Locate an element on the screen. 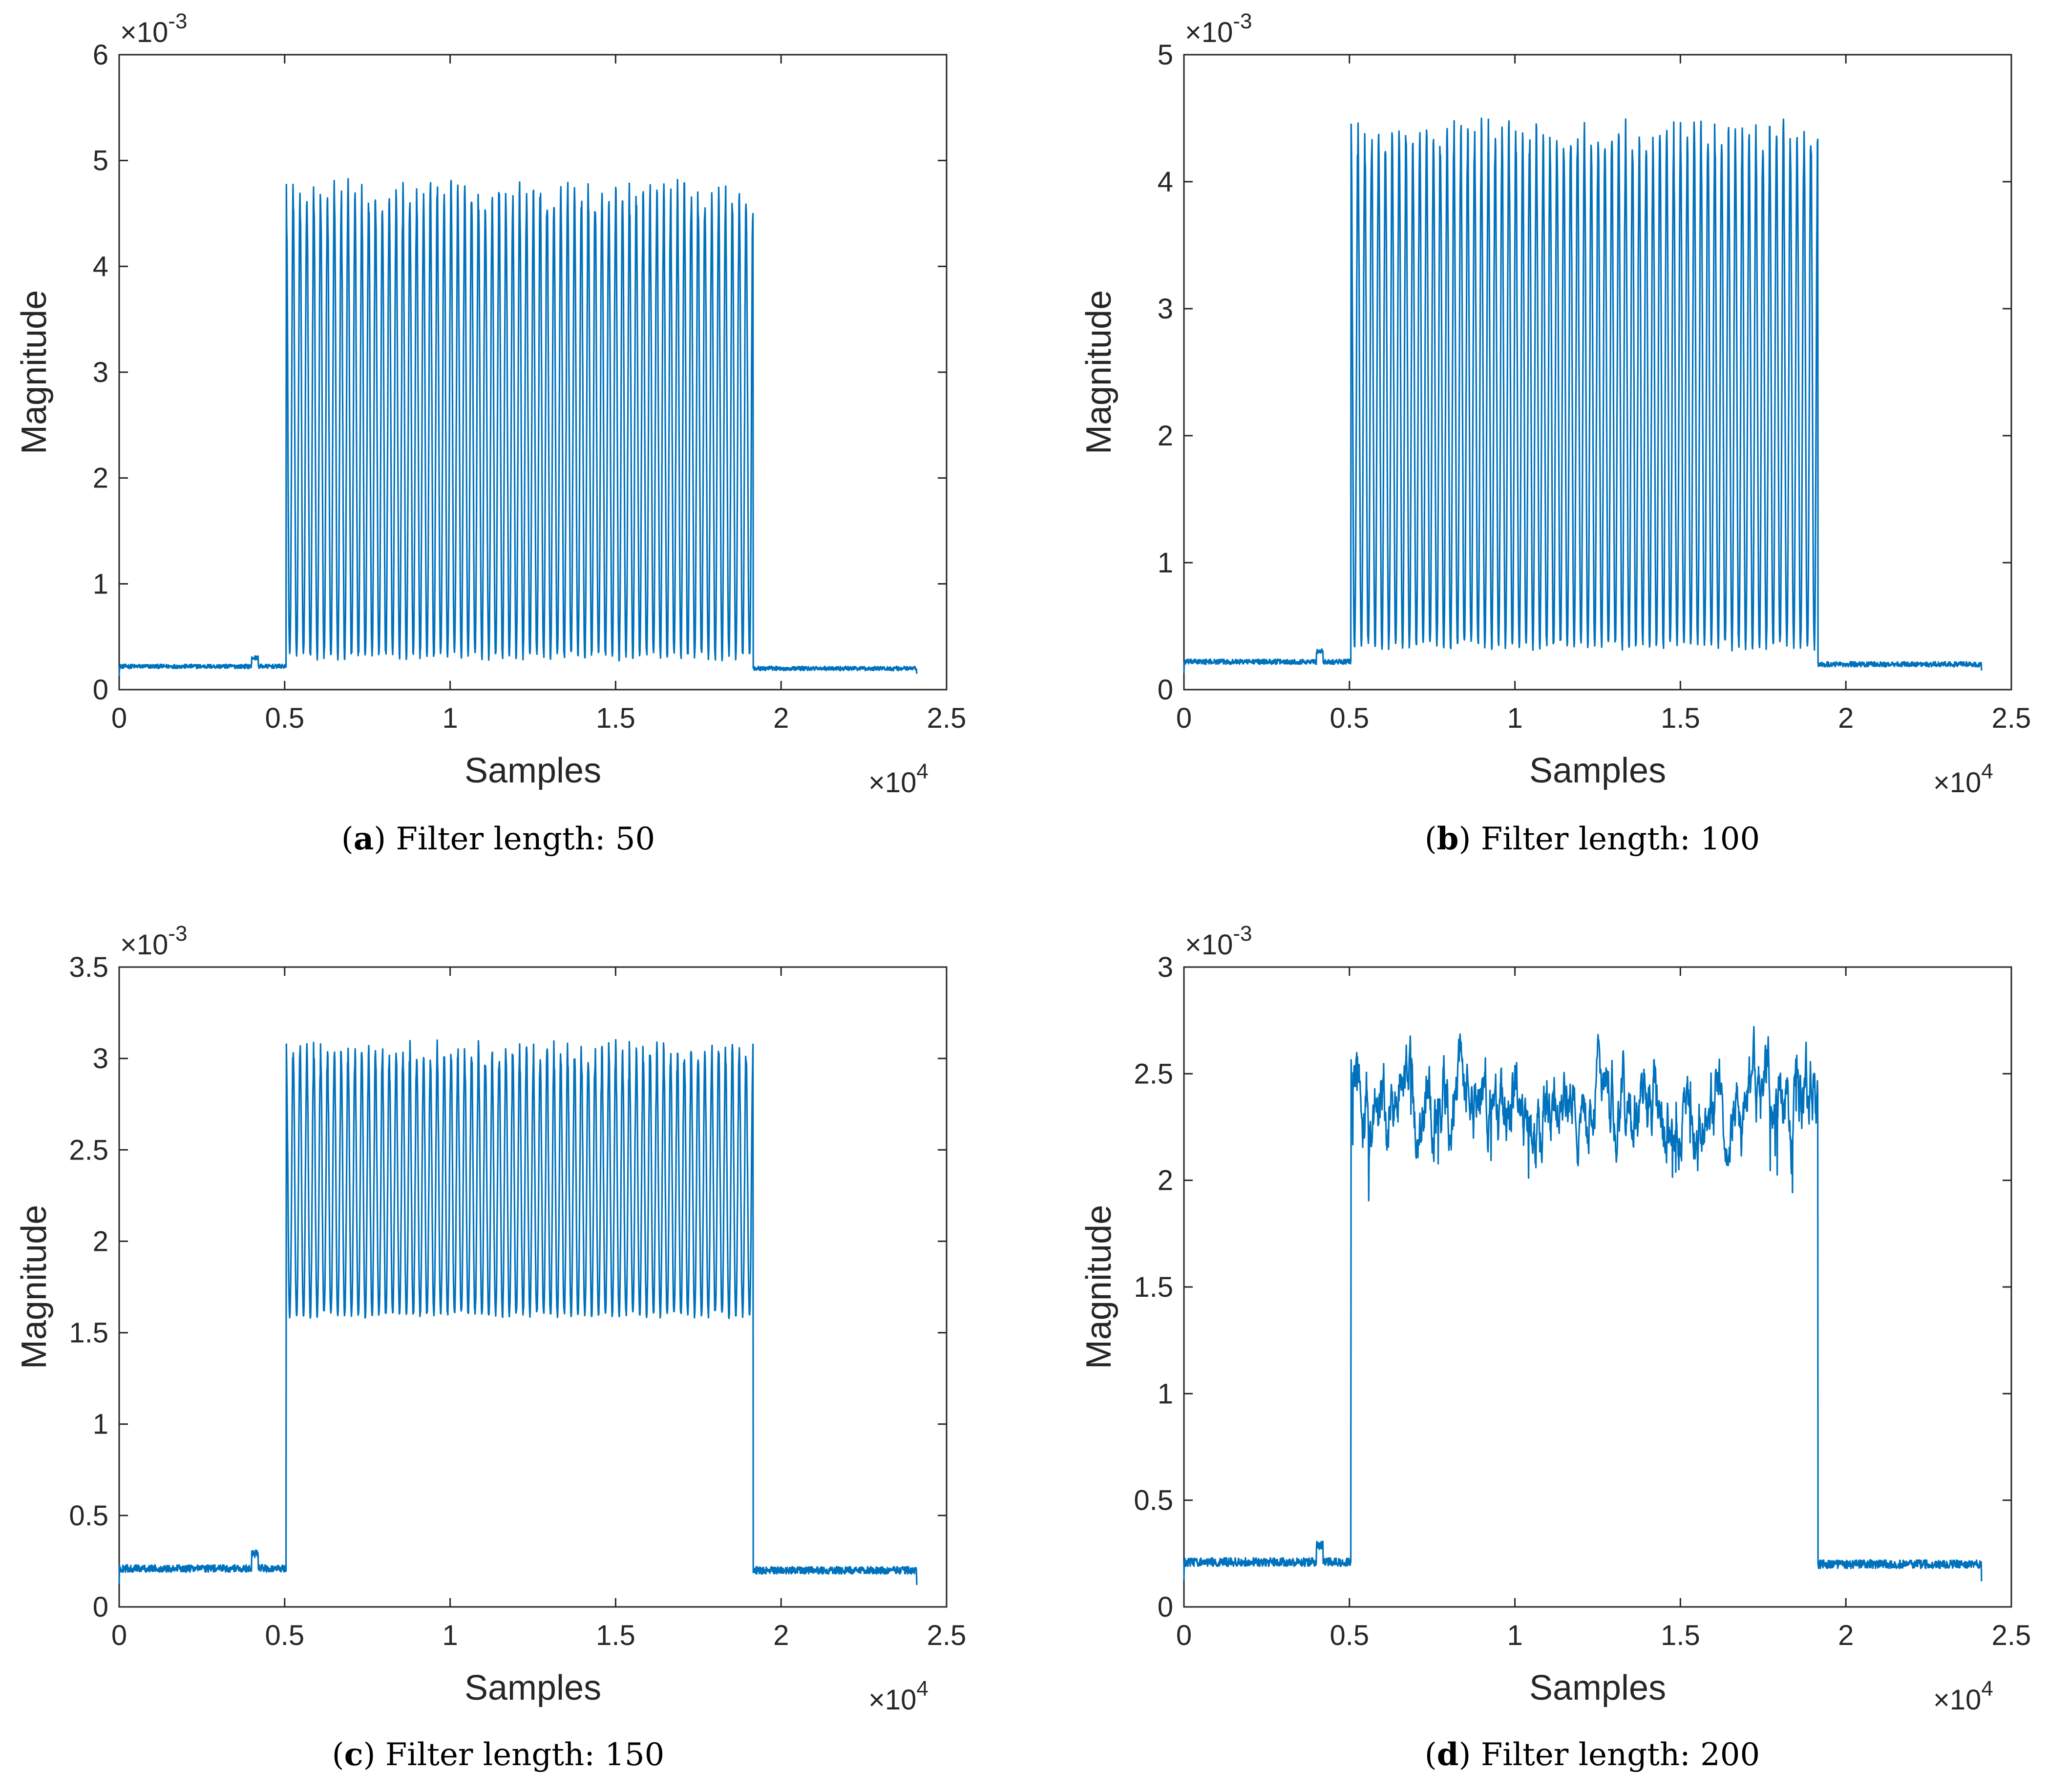 This screenshot has height=1792, width=2047. panel-c-letter: c is located at coordinates (353, 1754).